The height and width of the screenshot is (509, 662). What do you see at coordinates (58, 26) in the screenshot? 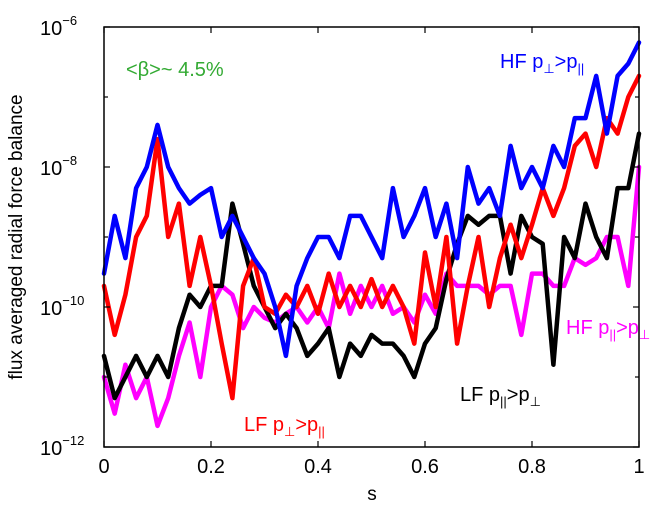
I see `y-tick-label: 10⁻⁶` at bounding box center [58, 26].